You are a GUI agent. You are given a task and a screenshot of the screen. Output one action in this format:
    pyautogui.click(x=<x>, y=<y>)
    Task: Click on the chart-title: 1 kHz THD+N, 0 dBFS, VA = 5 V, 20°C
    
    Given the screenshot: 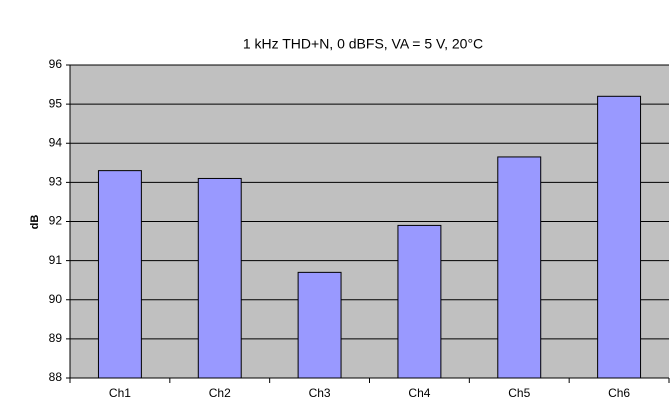 What is the action you would take?
    pyautogui.click(x=363, y=44)
    